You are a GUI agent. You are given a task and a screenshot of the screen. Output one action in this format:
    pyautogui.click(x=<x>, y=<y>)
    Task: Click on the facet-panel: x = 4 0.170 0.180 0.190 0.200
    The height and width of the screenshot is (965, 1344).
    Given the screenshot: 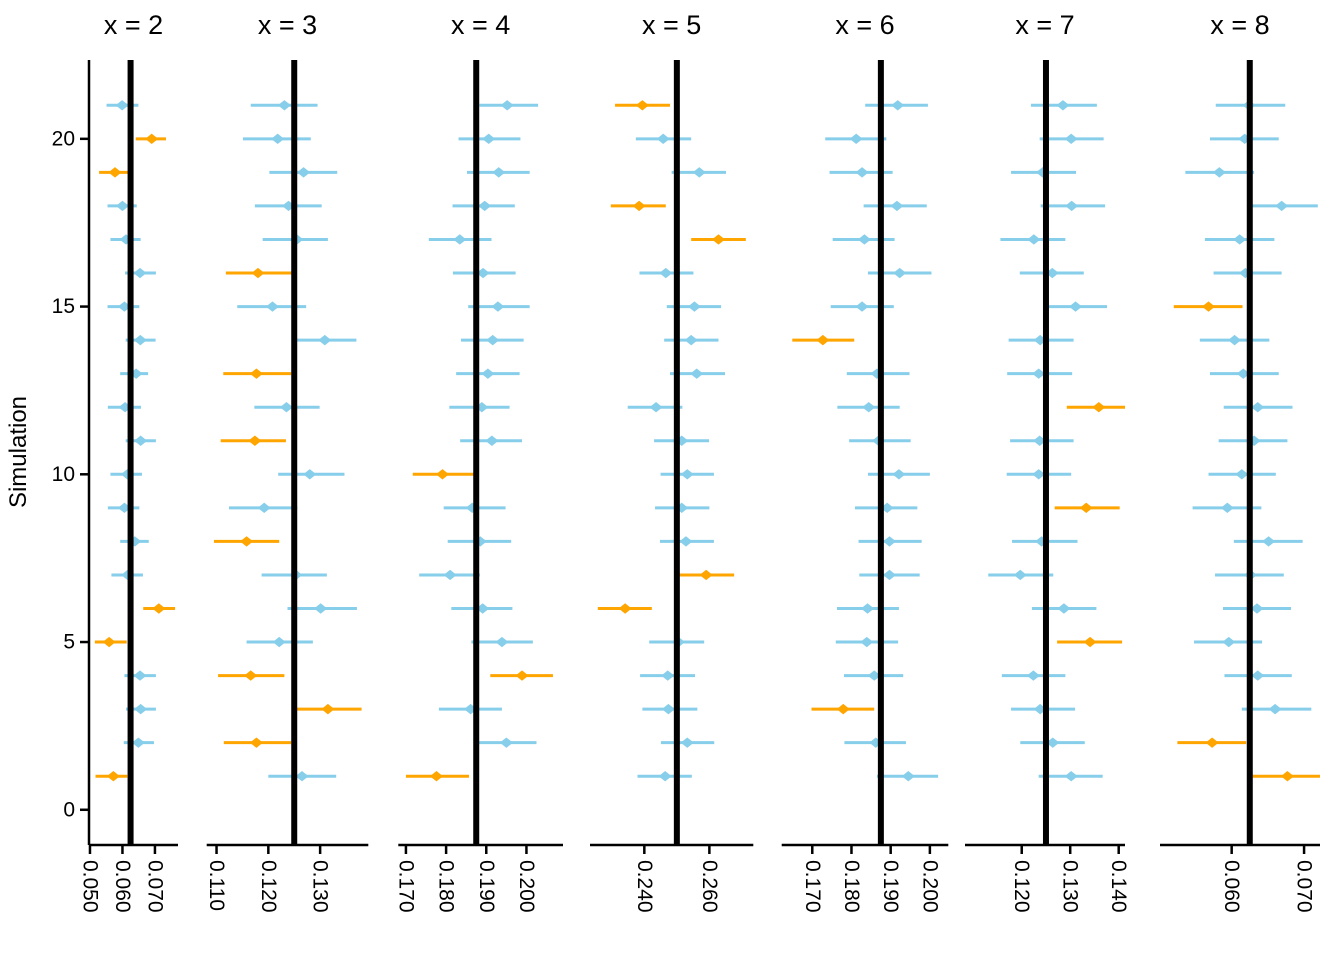 What is the action you would take?
    pyautogui.click(x=478, y=461)
    